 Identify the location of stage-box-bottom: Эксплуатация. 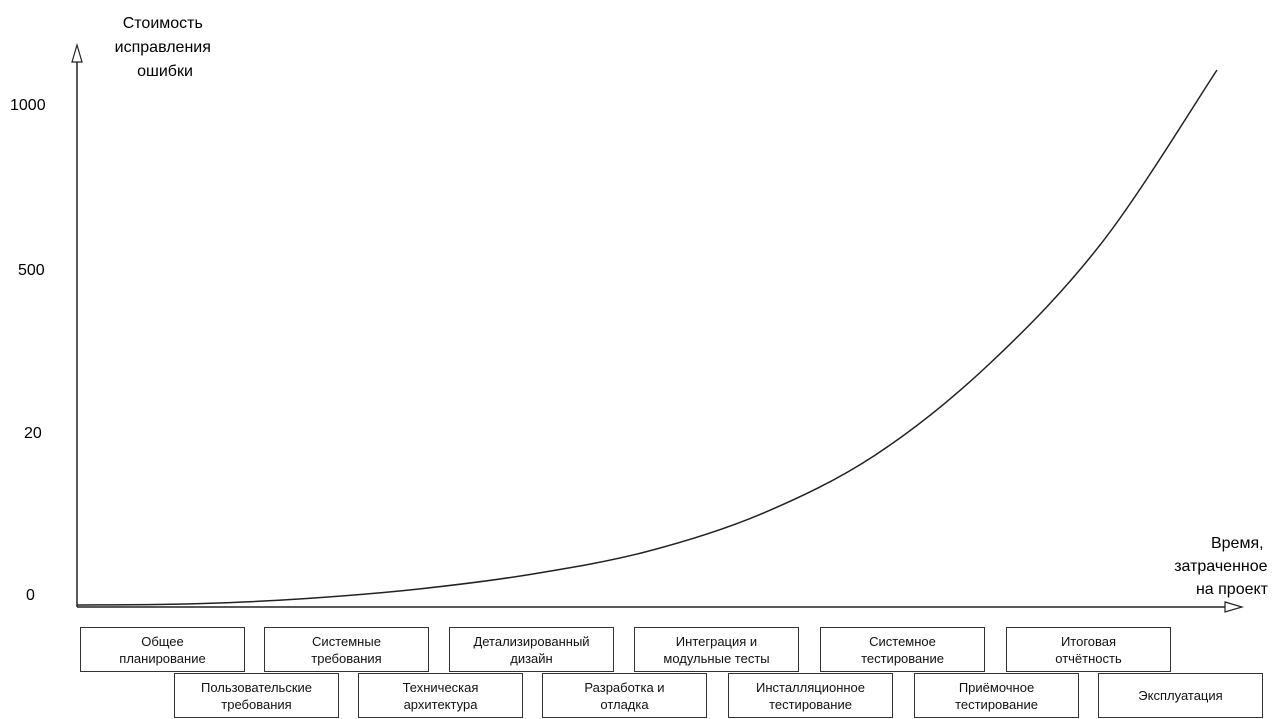
(1180, 695).